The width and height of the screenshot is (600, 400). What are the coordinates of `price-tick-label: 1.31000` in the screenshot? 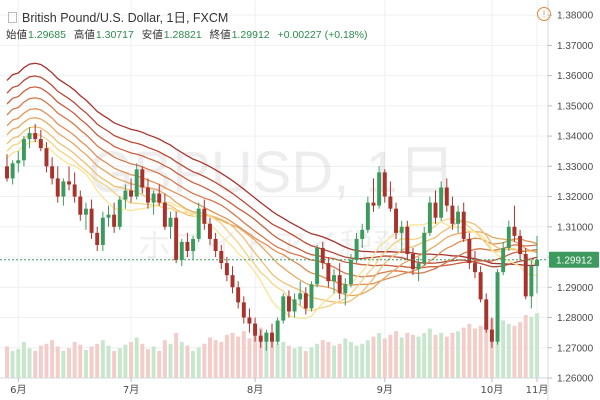 It's located at (575, 227).